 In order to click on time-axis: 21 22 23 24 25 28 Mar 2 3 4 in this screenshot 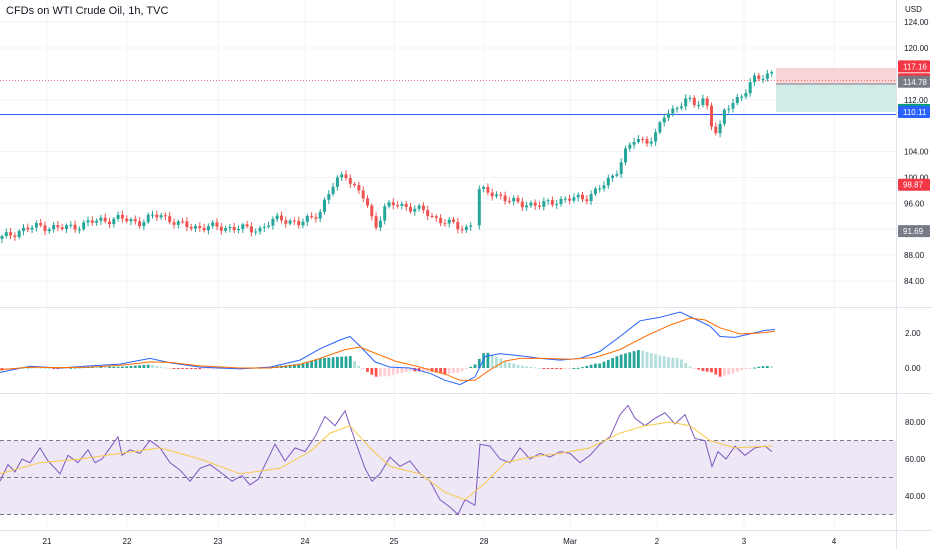, I will do `click(440, 541)`.